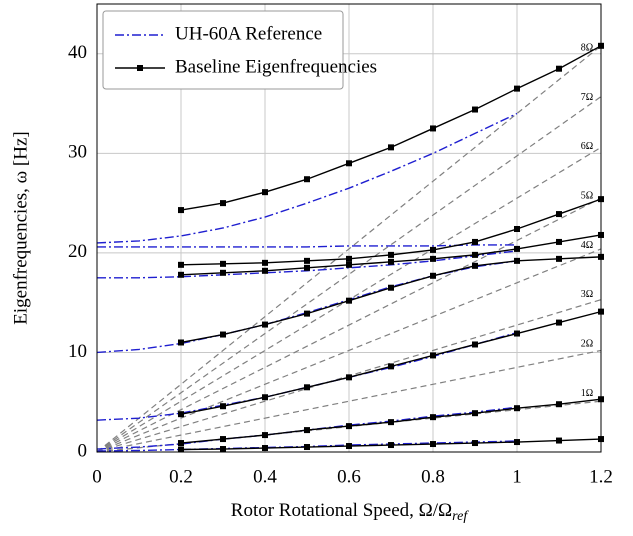 Image resolution: width=633 pixels, height=536 pixels. Describe the element at coordinates (77, 52) in the screenshot. I see `y-tick-label: 40` at that location.